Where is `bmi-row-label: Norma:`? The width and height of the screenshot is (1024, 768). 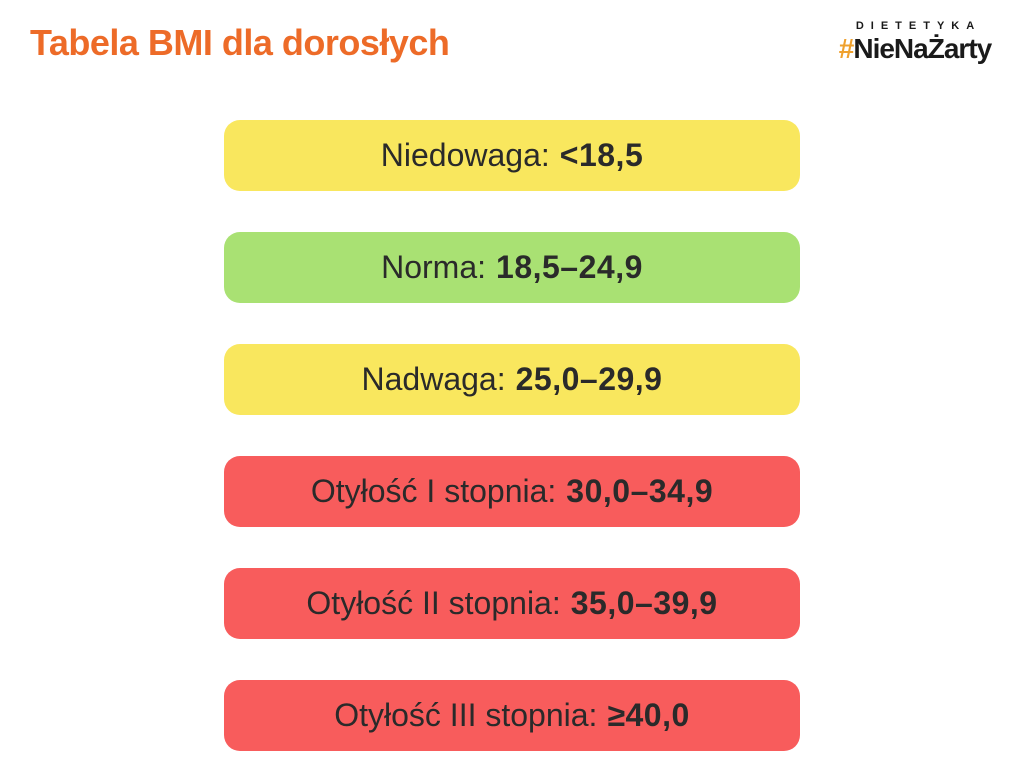
bmi-row-label: Norma: is located at coordinates (434, 267).